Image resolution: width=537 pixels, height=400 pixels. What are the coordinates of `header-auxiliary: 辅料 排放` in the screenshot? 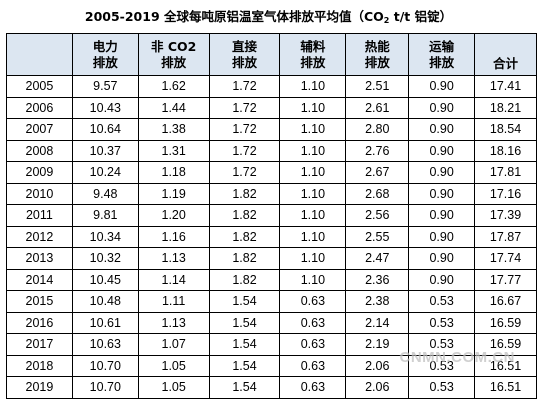 It's located at (313, 54).